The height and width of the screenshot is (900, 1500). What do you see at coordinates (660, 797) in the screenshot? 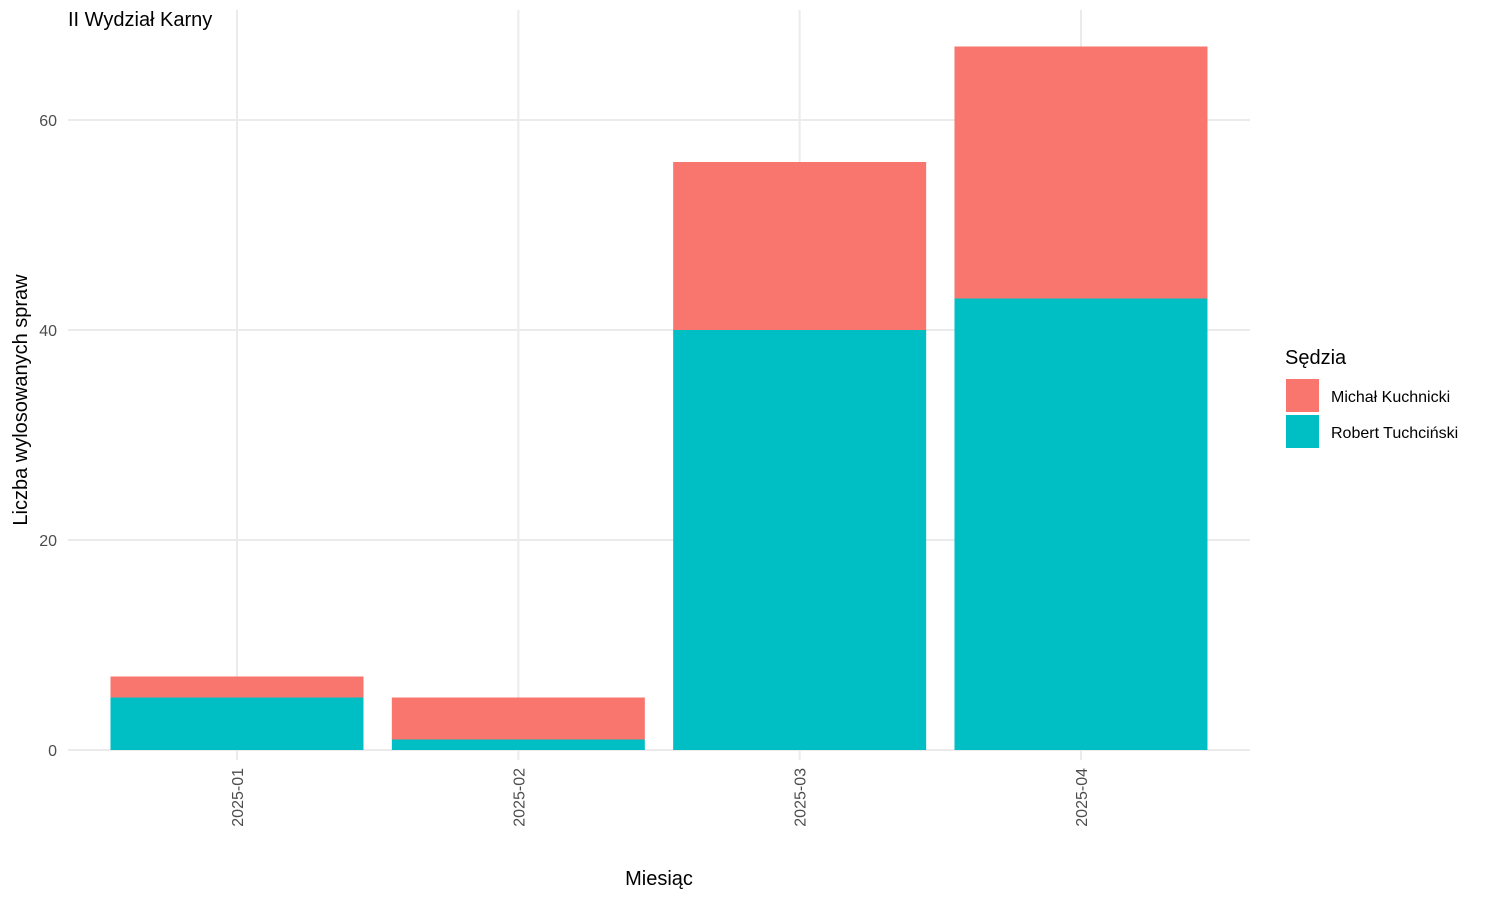
I see `x-axis-ticks: 2025-01 2025-02 2025-03 2025-04` at bounding box center [660, 797].